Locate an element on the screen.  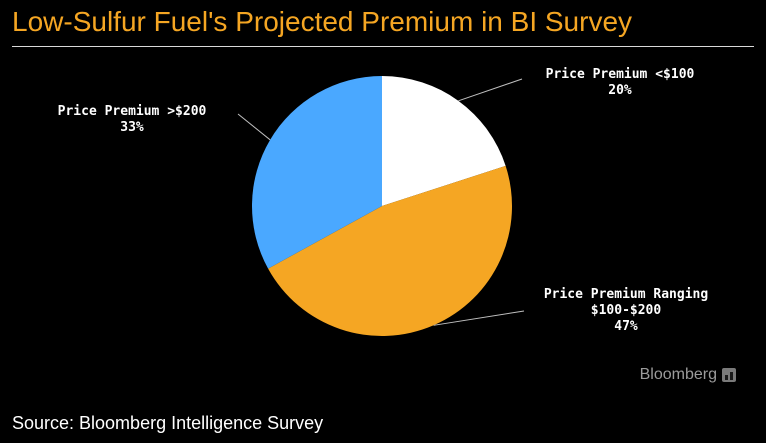
slice-label-premium-under-100: Price Premium <$100 is located at coordinates (620, 74).